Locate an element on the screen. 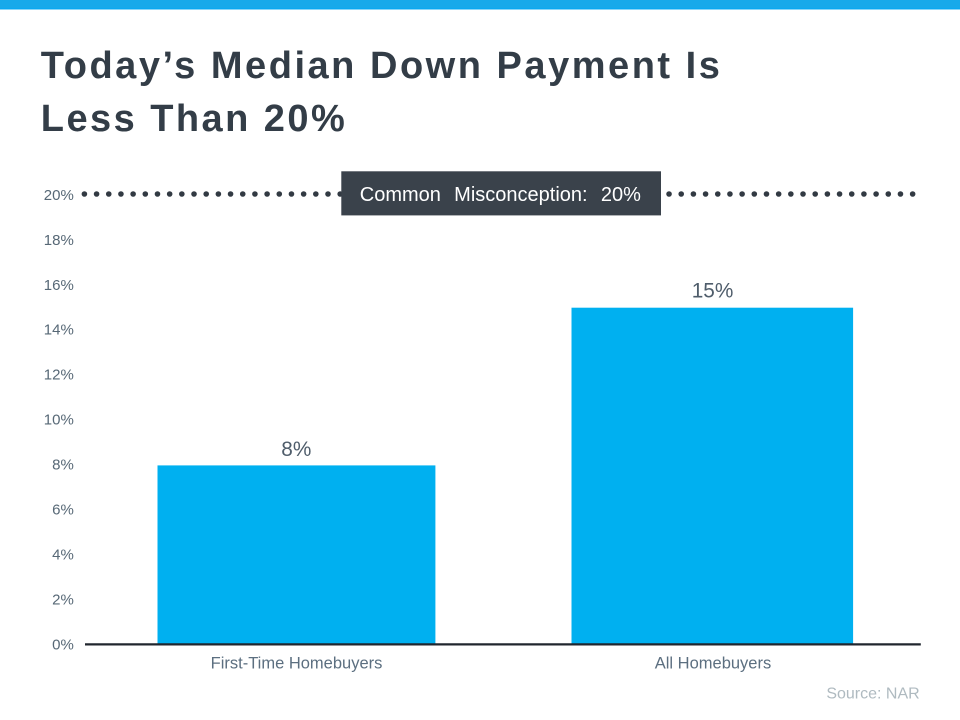 The image size is (960, 720). svg-text: 12% is located at coordinates (59, 375).